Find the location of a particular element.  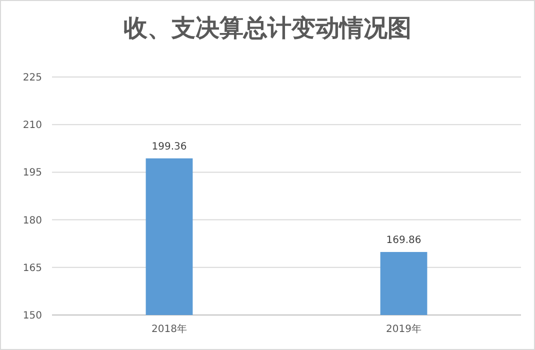

y-tick-label: 150 is located at coordinates (32, 316).